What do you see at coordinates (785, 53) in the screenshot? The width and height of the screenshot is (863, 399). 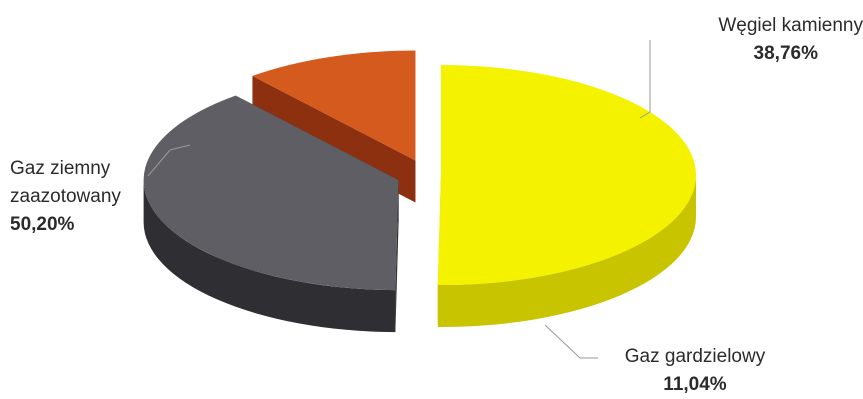 I see `label-value: 38,76%` at bounding box center [785, 53].